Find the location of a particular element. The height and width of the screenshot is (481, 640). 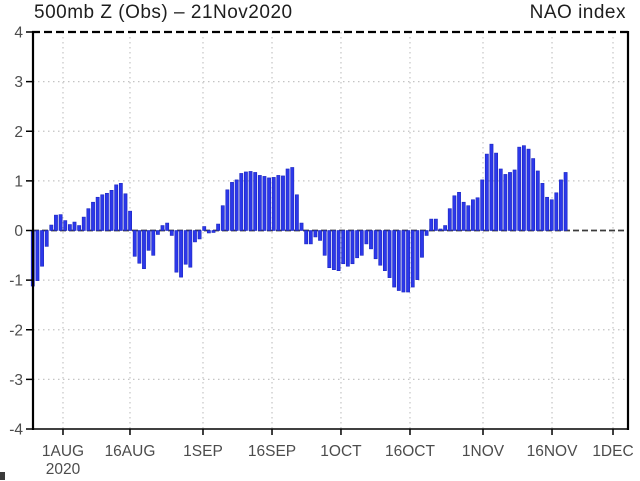

y-tick-label: -4 is located at coordinates (16, 430).